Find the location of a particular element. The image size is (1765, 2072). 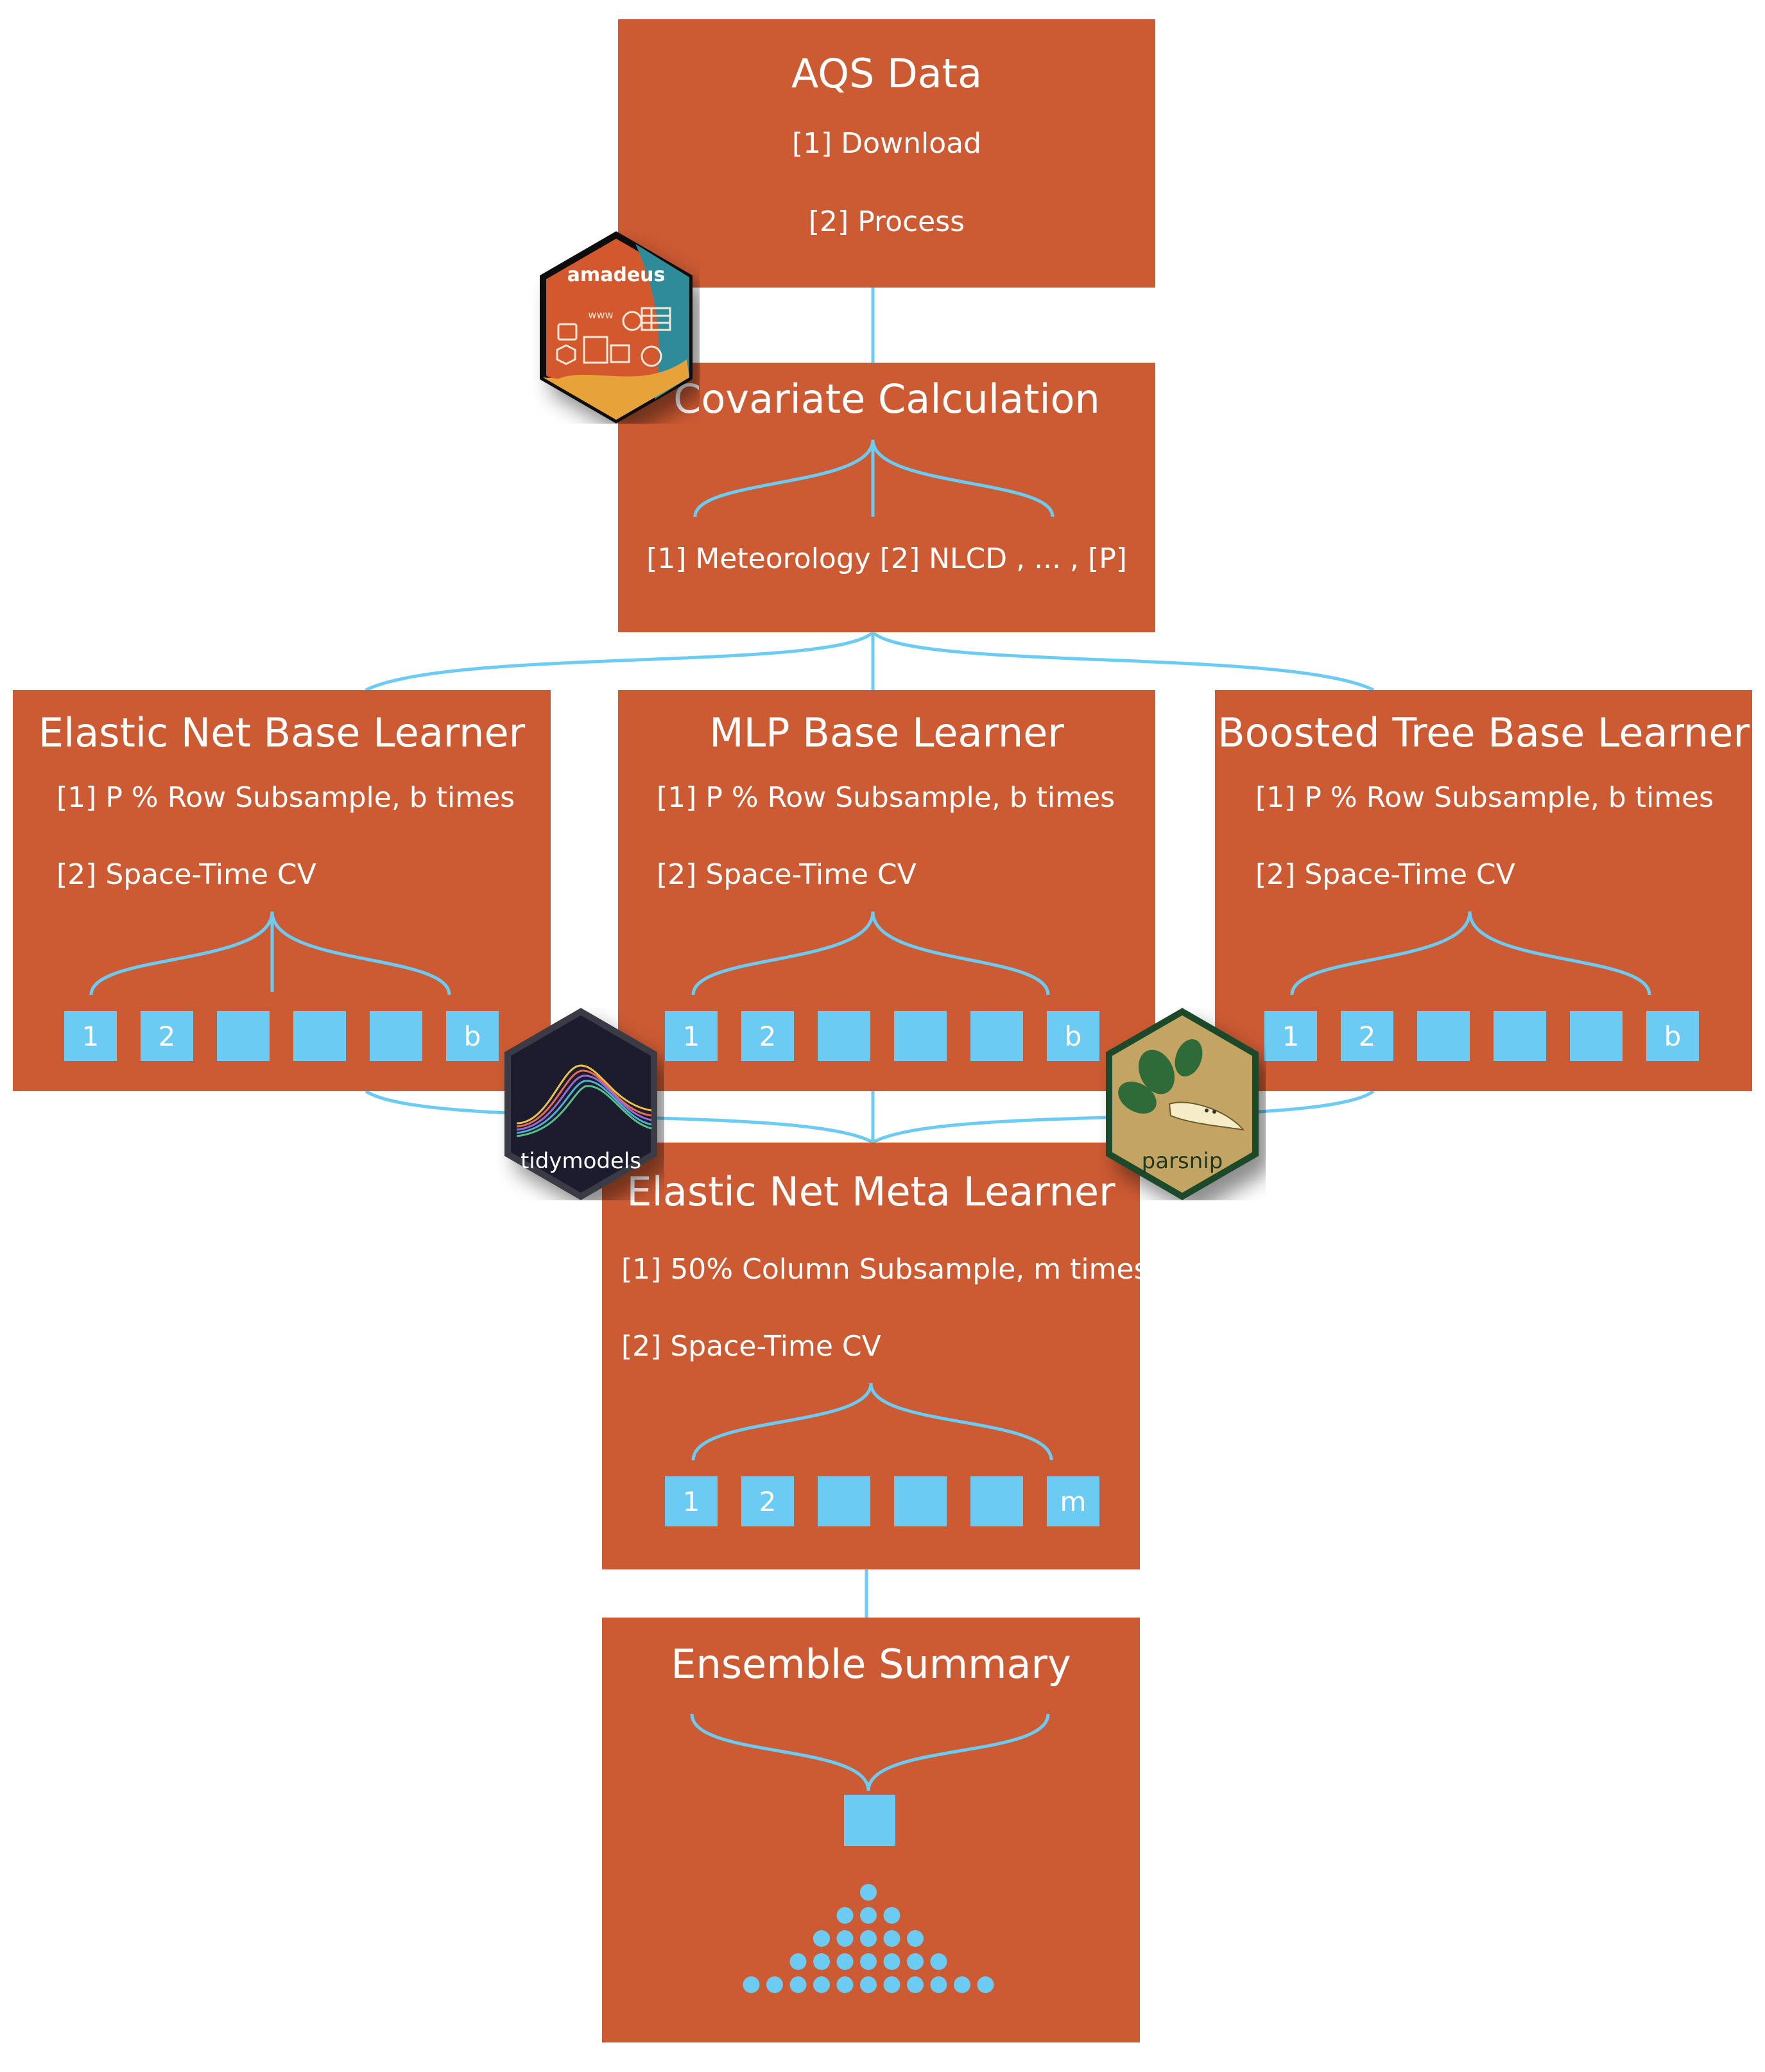

aqs-data-title: AQS Data is located at coordinates (887, 73).